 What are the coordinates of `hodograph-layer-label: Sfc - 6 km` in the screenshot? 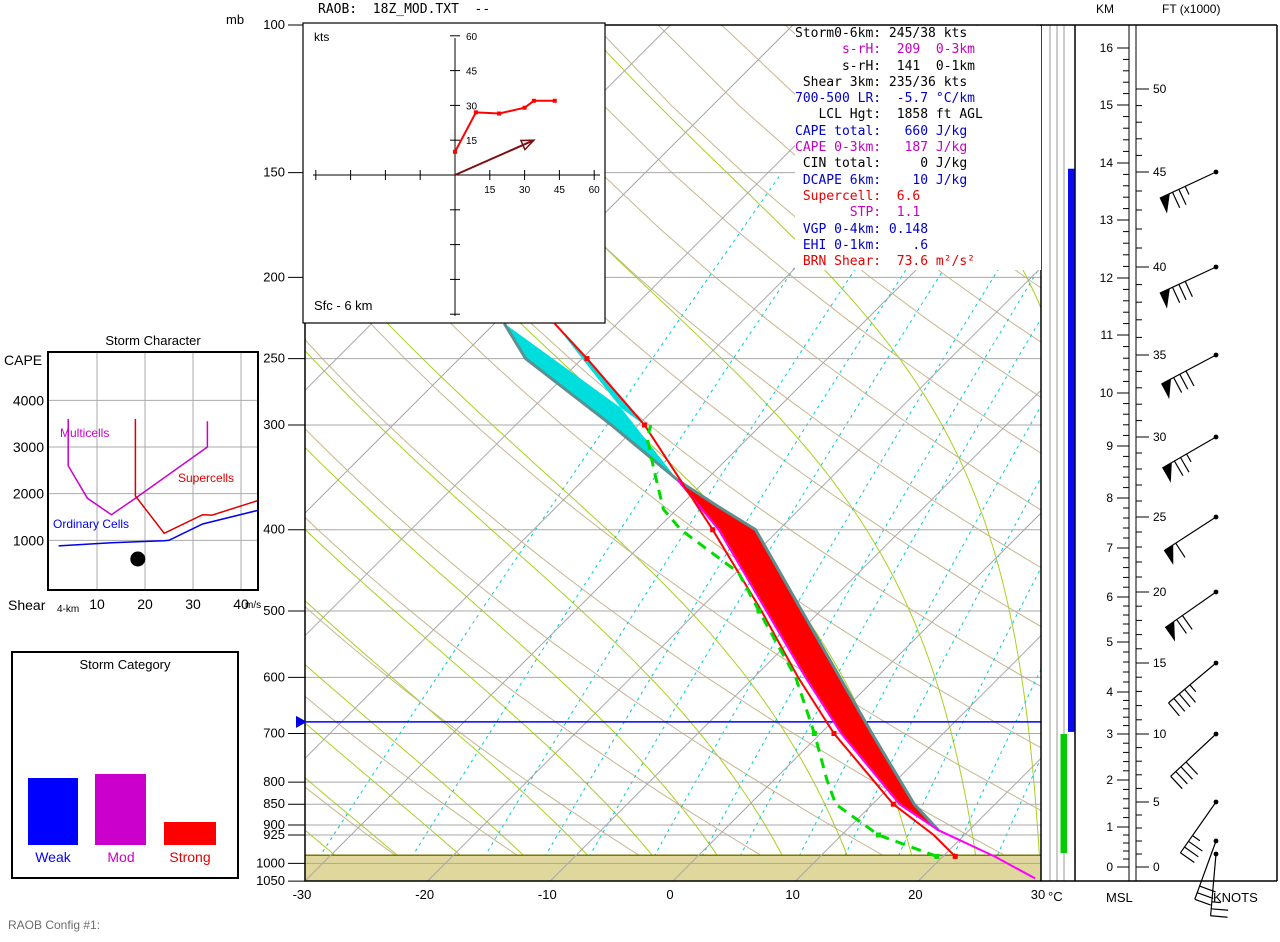 It's located at (343, 305).